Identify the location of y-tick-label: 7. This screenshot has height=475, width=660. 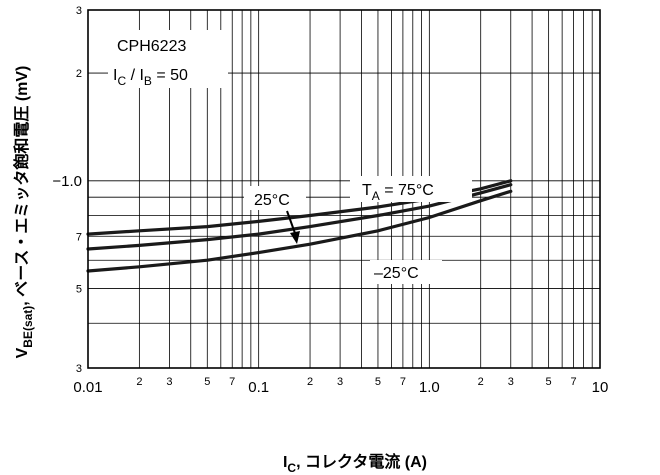
(79, 237).